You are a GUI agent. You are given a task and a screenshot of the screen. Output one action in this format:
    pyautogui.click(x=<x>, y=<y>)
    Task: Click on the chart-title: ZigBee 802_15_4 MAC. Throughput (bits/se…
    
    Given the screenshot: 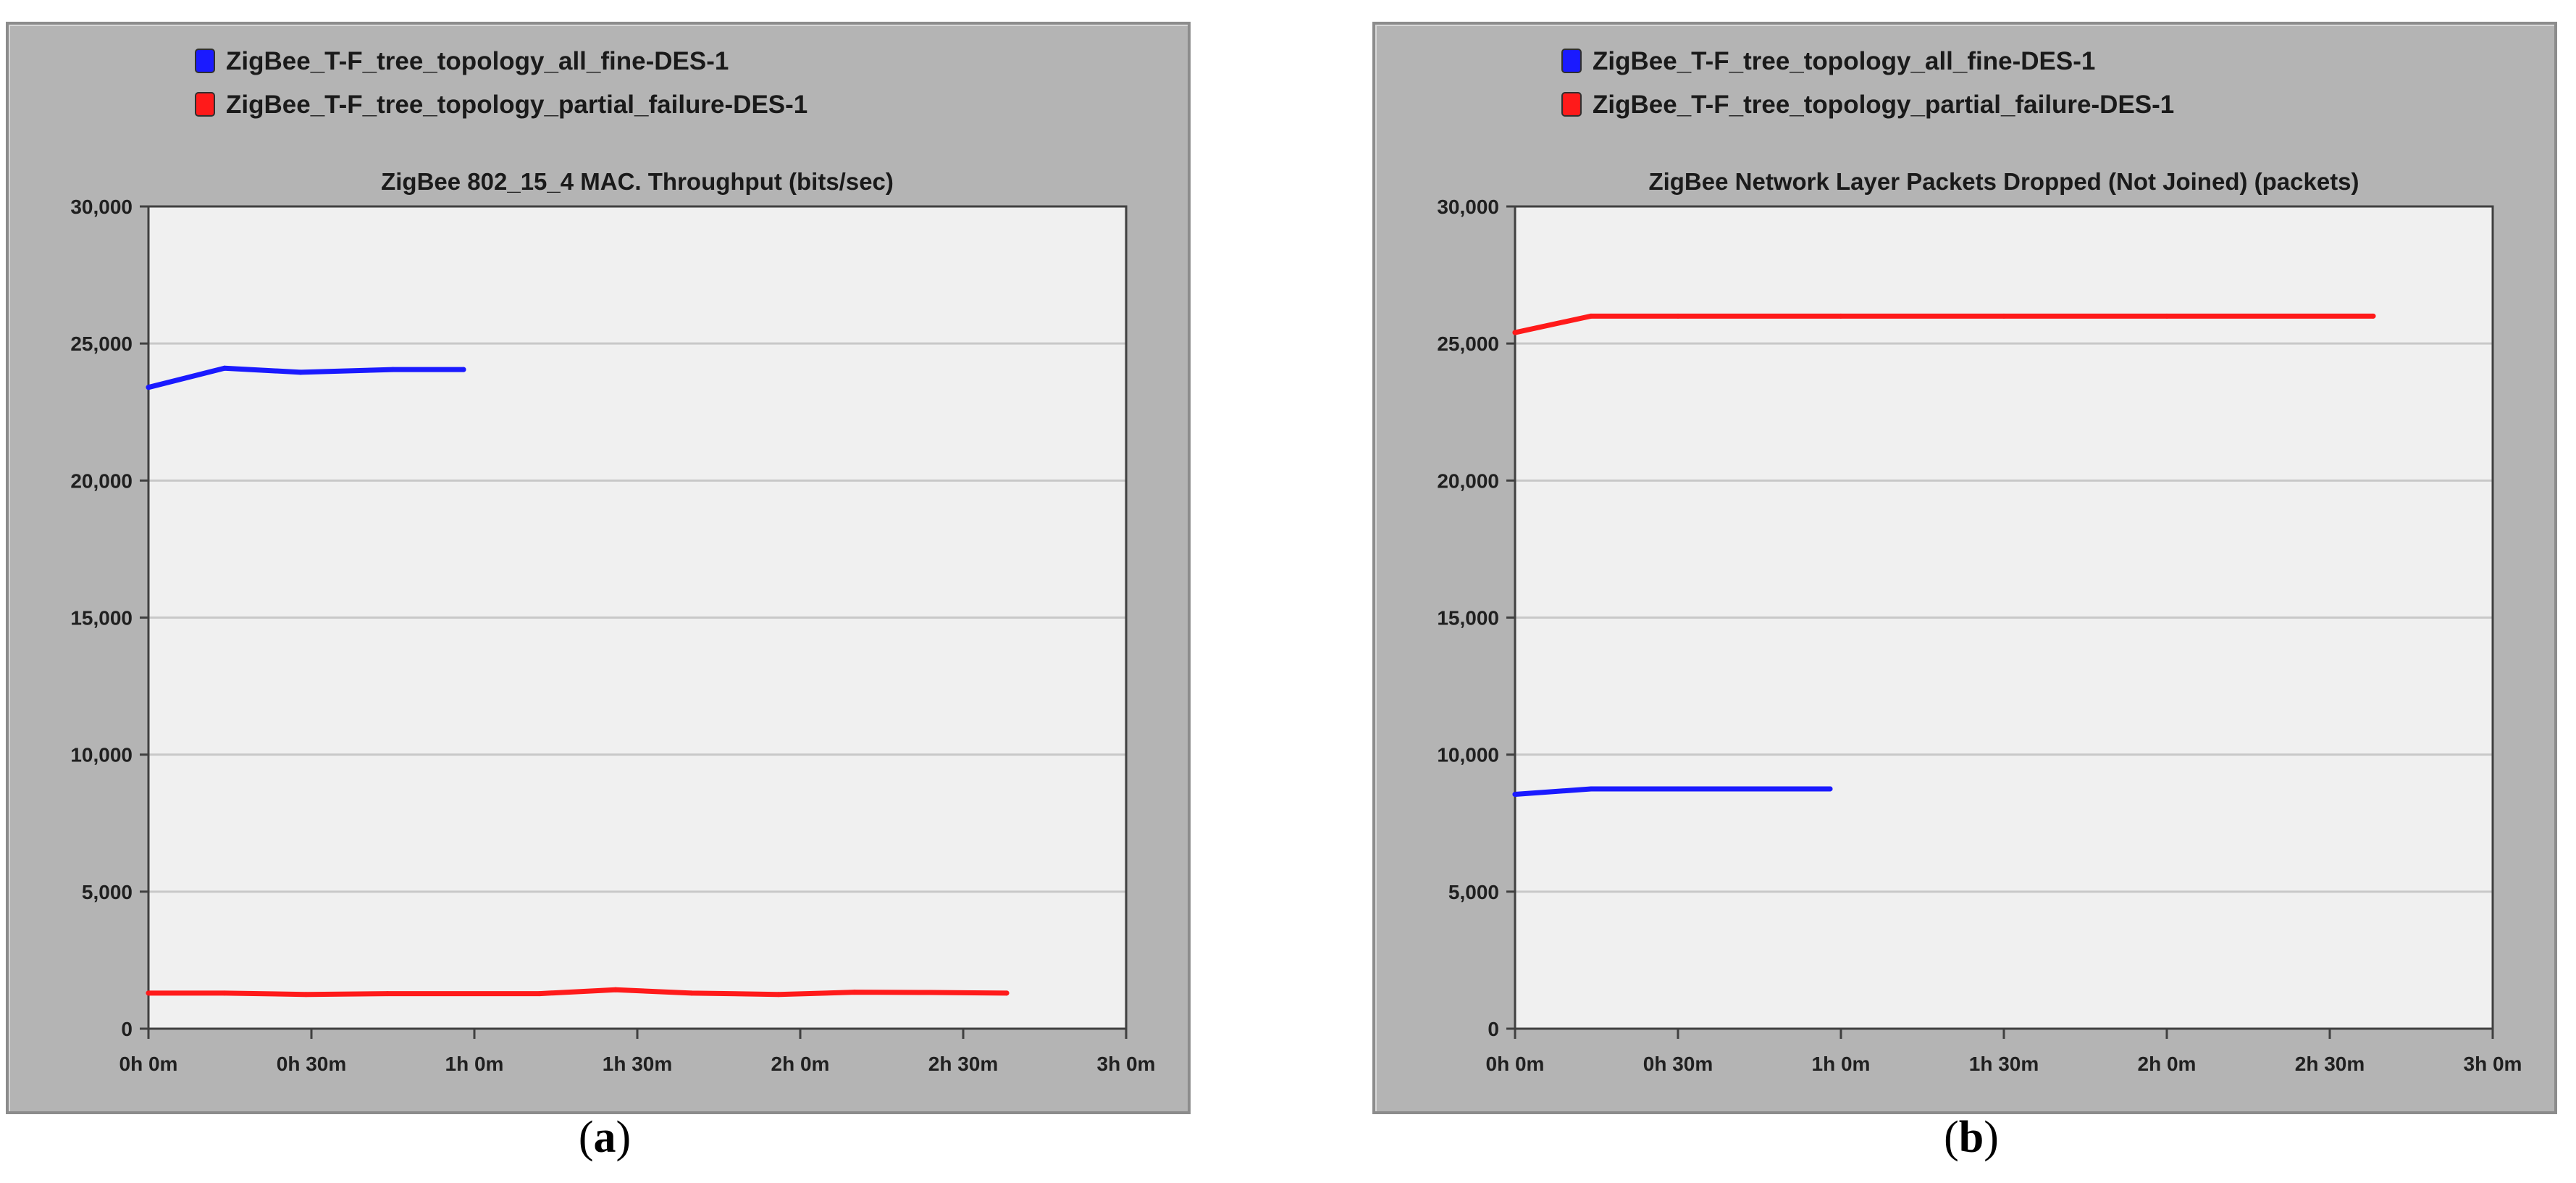 What is the action you would take?
    pyautogui.click(x=637, y=181)
    